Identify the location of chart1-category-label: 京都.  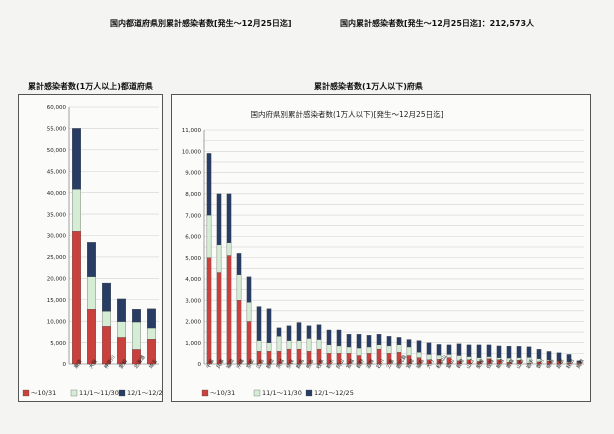
(250, 364).